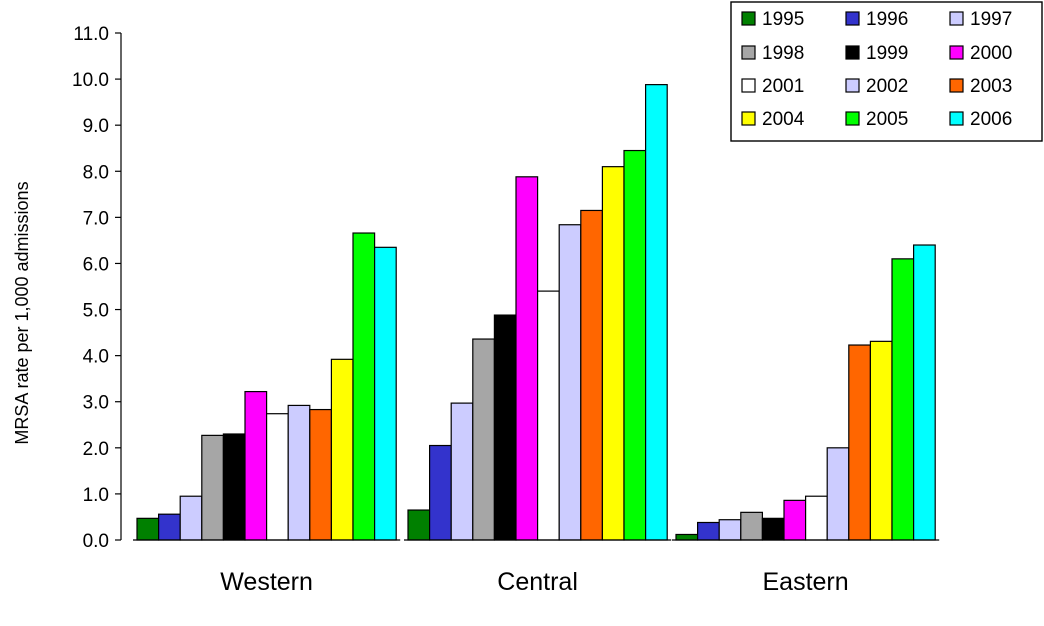 This screenshot has width=1044, height=626. I want to click on bar-central-1998, so click(483, 439).